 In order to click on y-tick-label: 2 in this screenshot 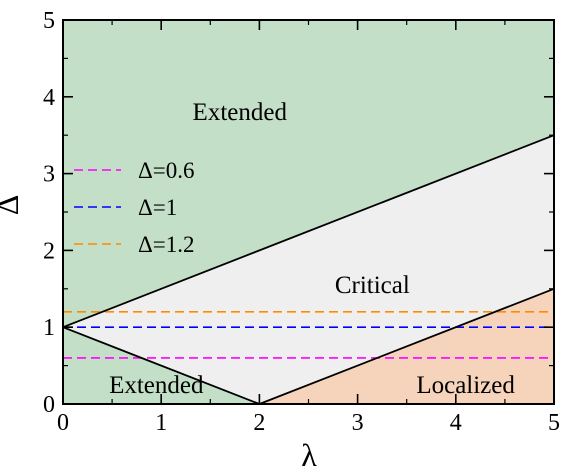, I will do `click(49, 251)`.